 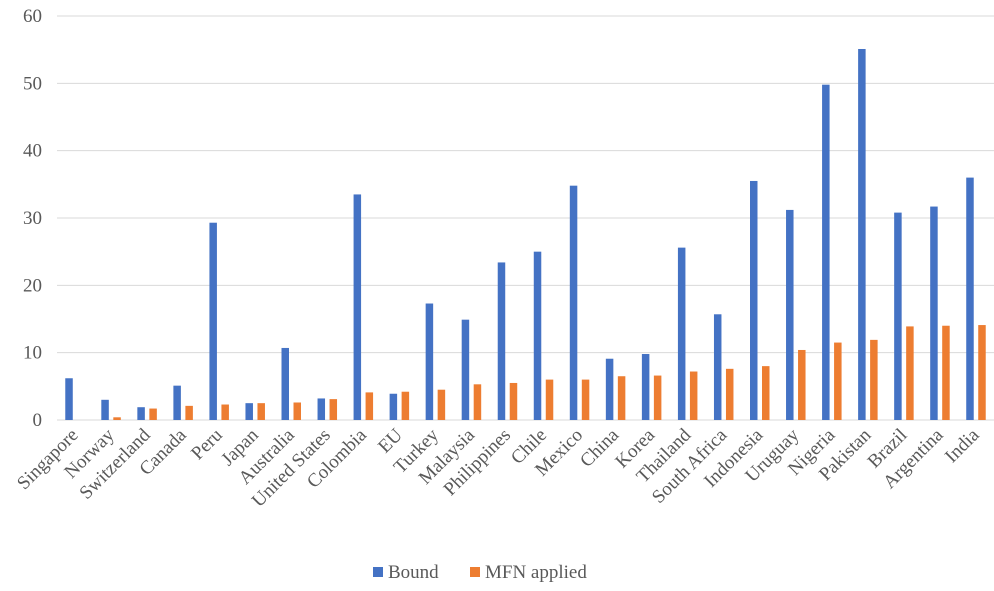 I want to click on y-axis-ticks: 0 10 20 30 40 50 60, so click(x=32, y=218).